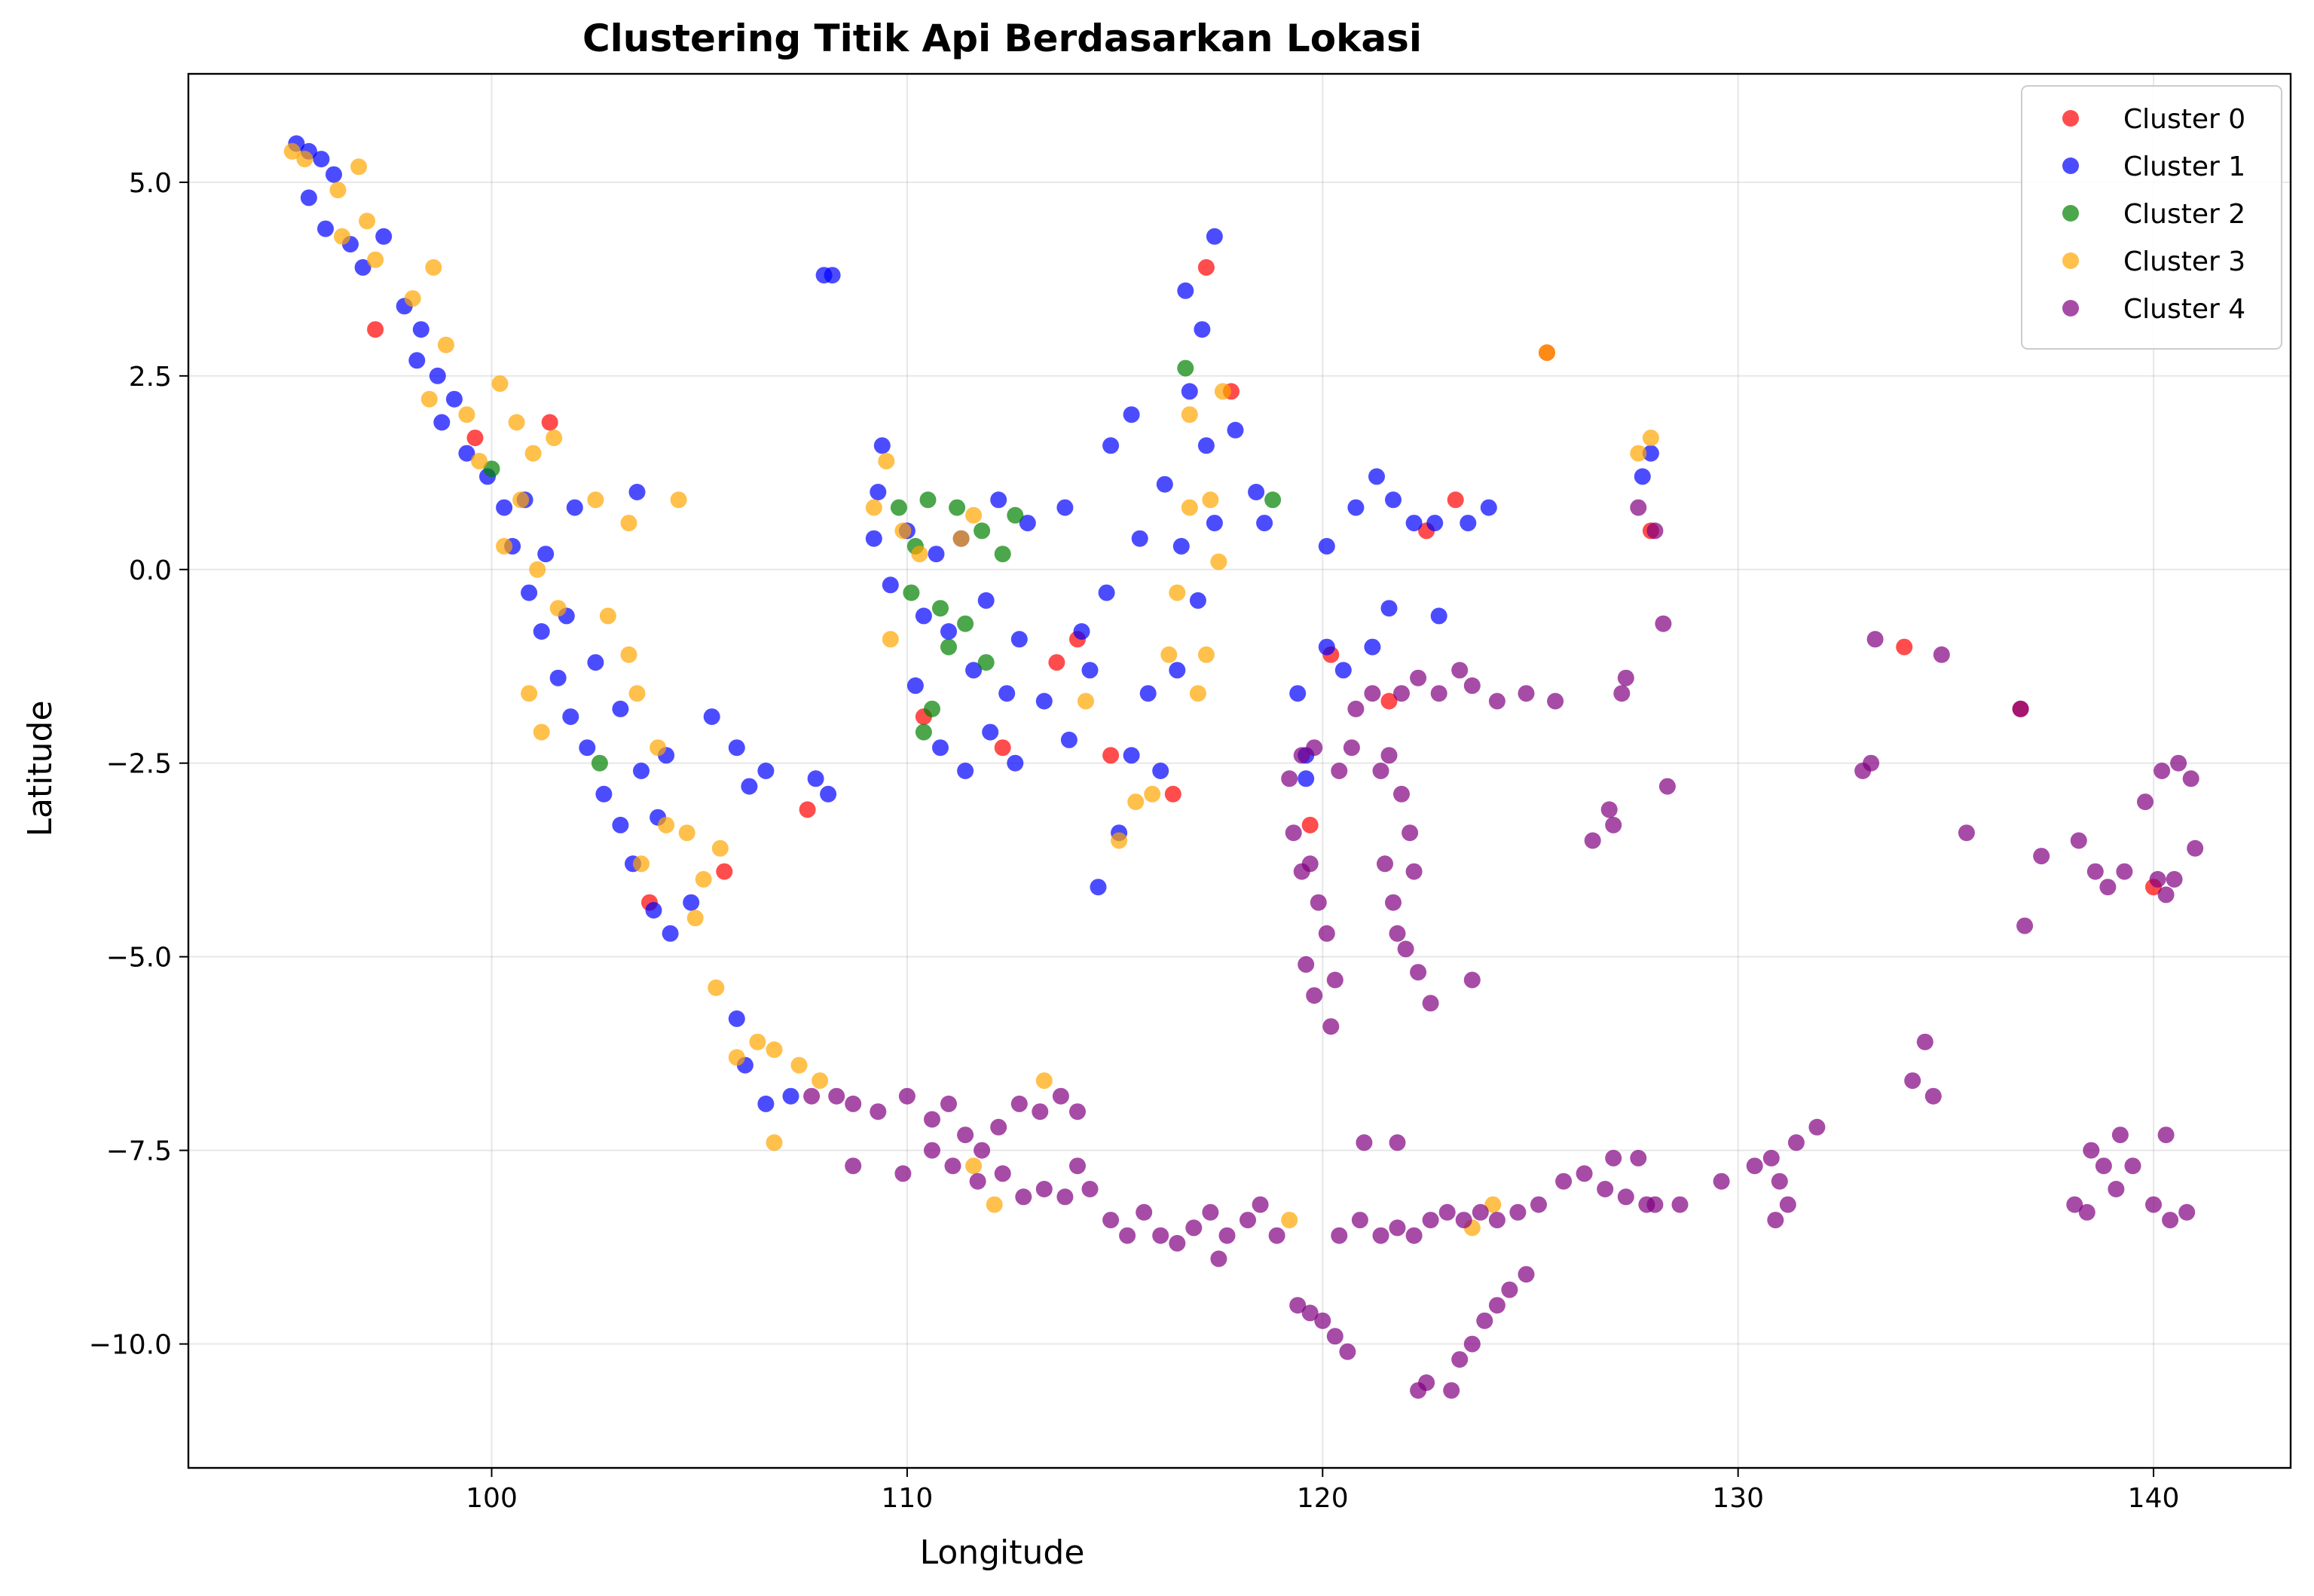 This screenshot has height=1596, width=2314. Describe the element at coordinates (1003, 1552) in the screenshot. I see `x-axis-label: Longitude` at that location.